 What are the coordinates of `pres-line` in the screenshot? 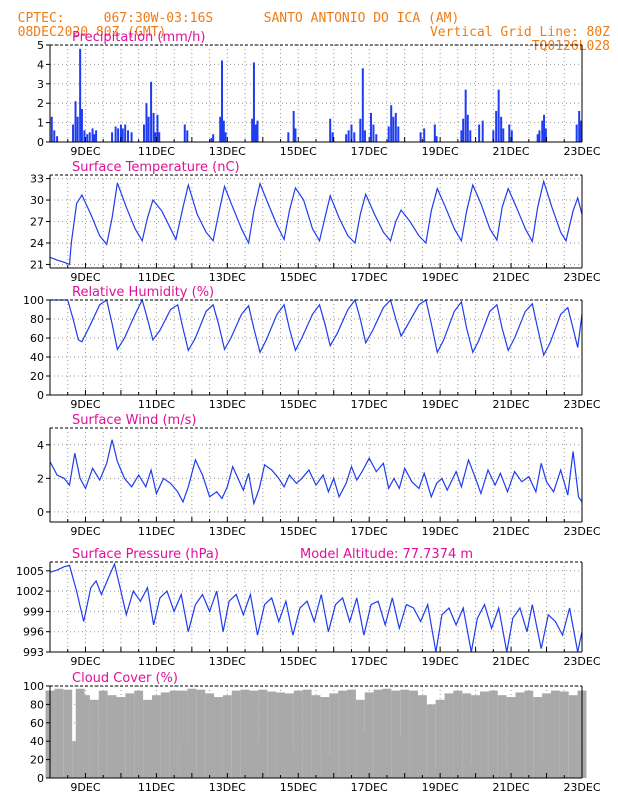 It's located at (316, 607).